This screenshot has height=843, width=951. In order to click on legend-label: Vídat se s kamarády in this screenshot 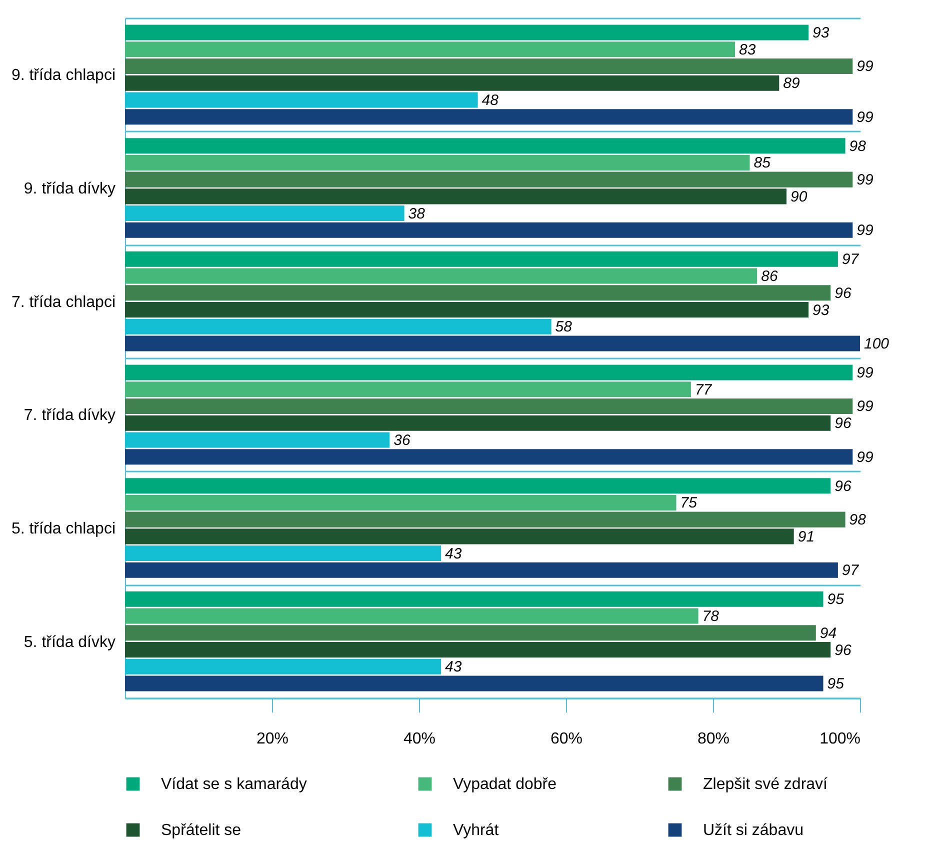, I will do `click(234, 784)`.